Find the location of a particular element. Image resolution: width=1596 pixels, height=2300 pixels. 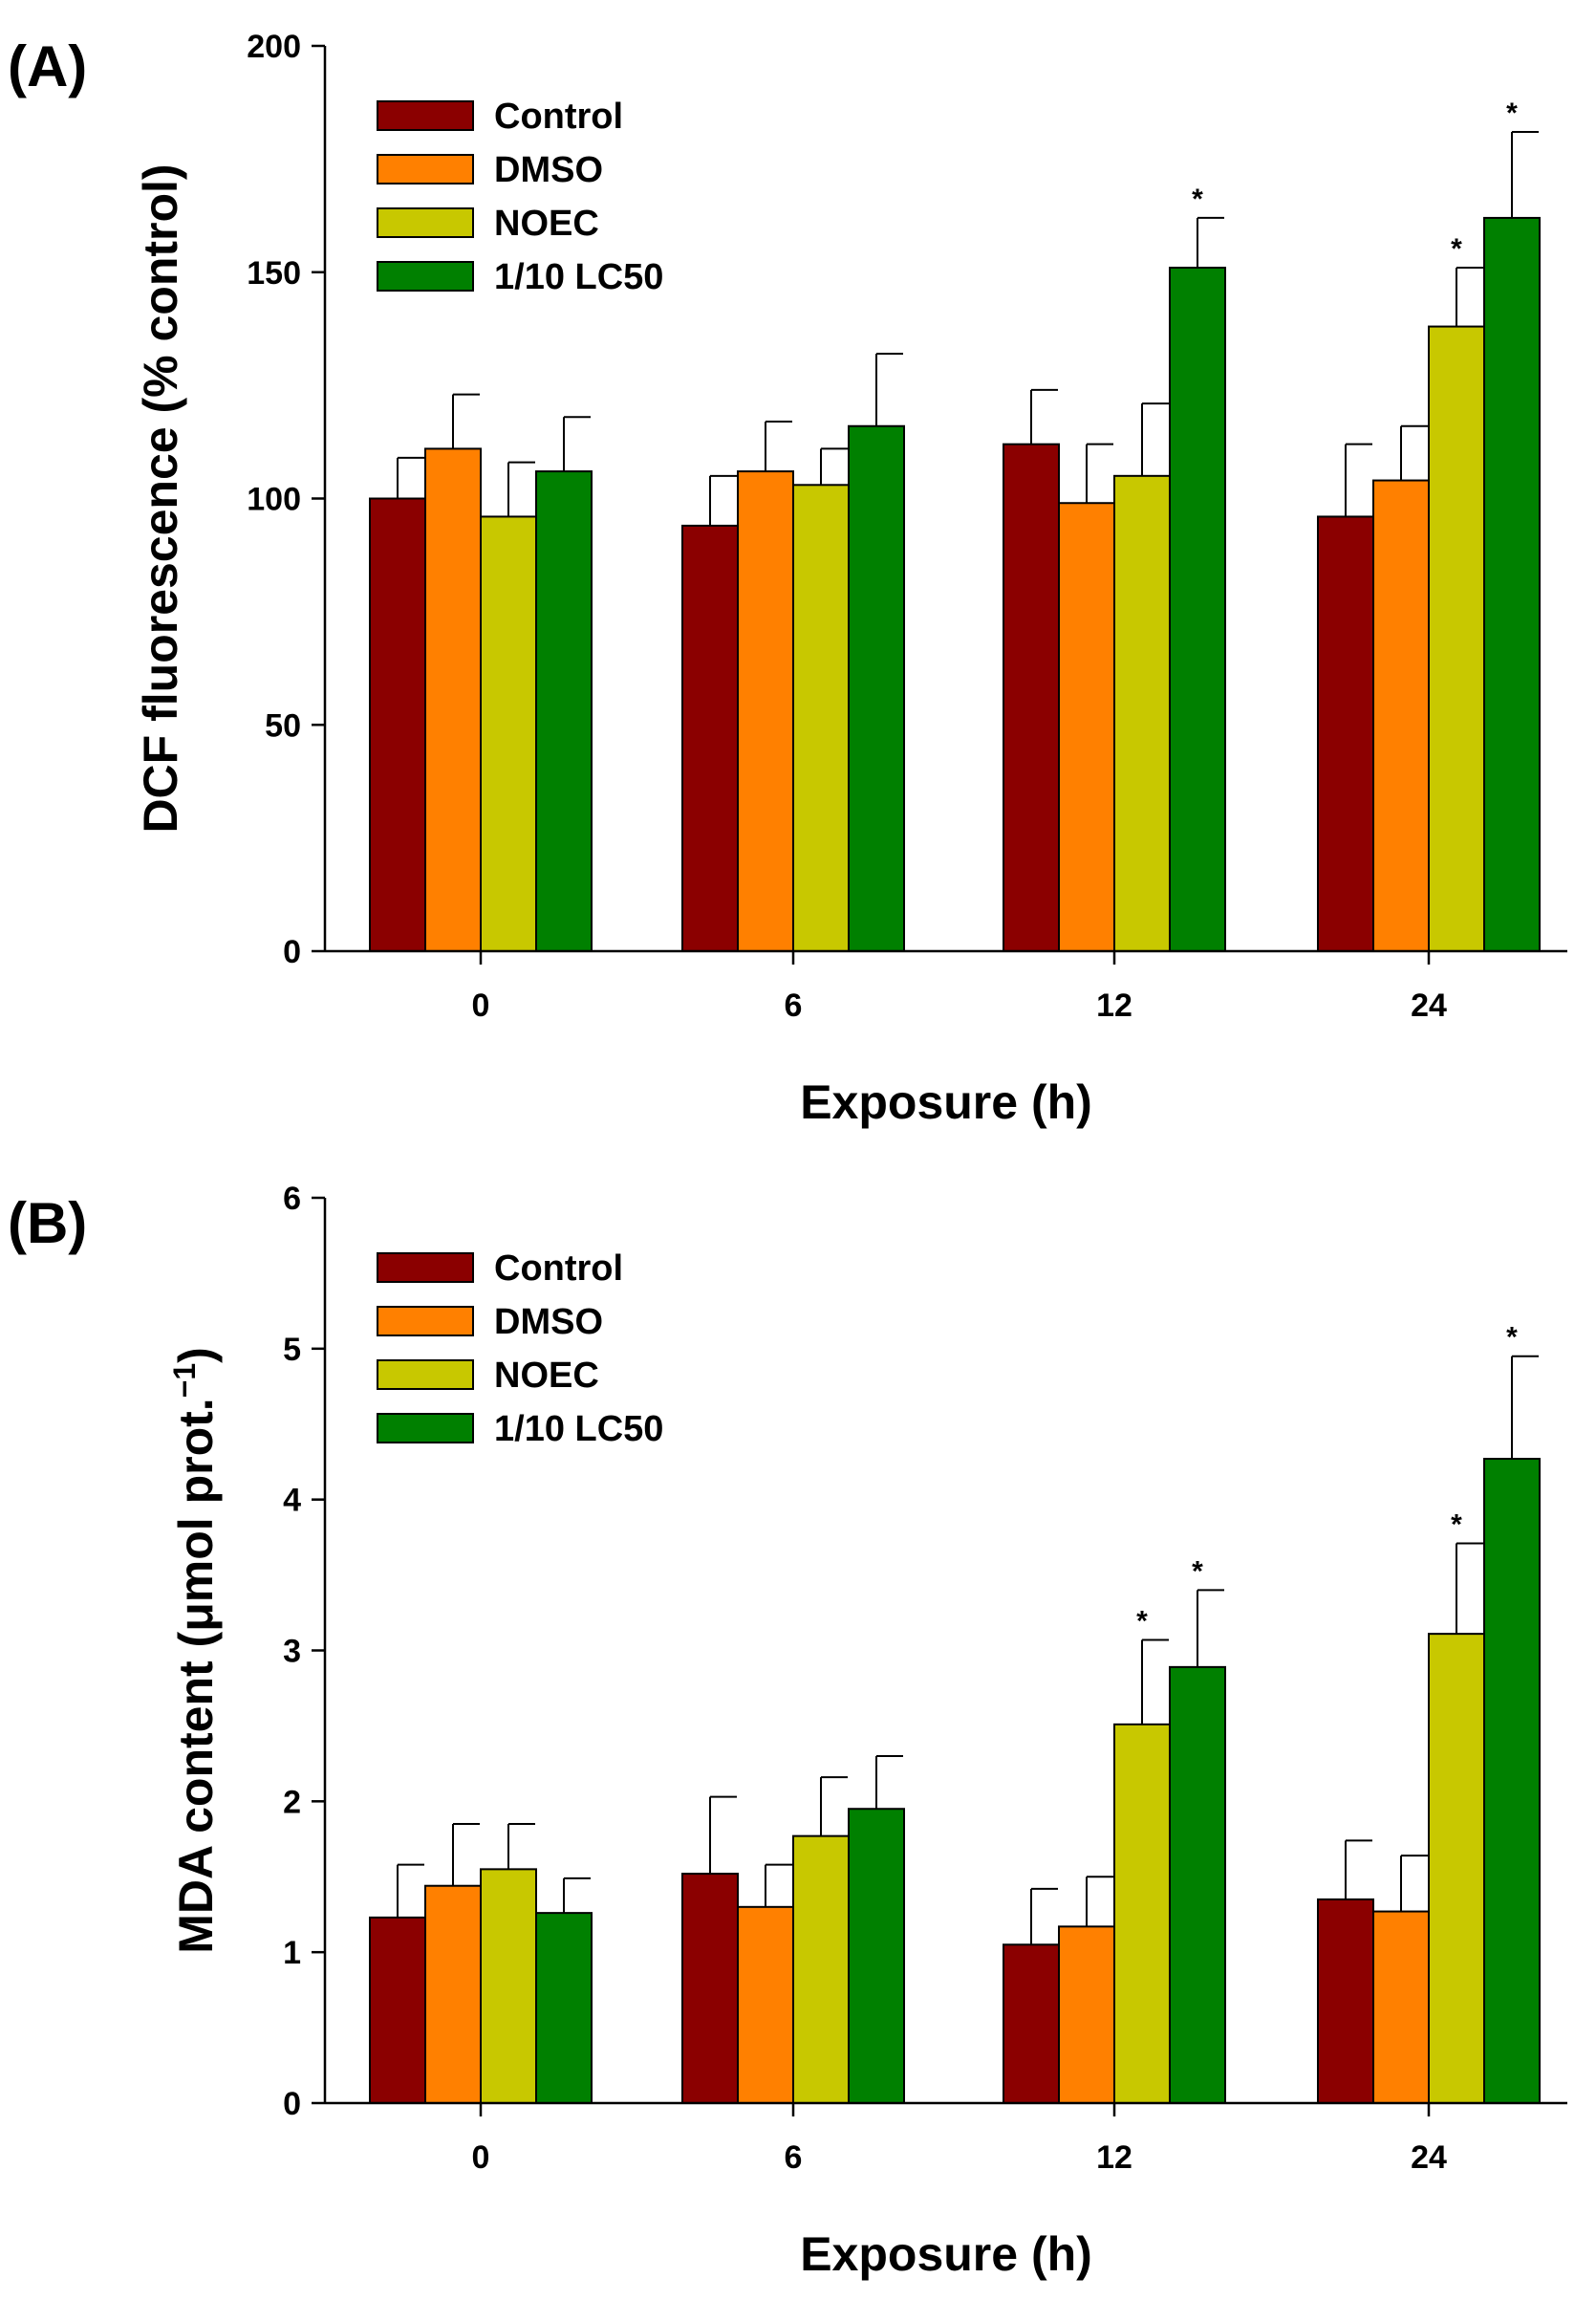

y-tick-label: 3 is located at coordinates (292, 1652).